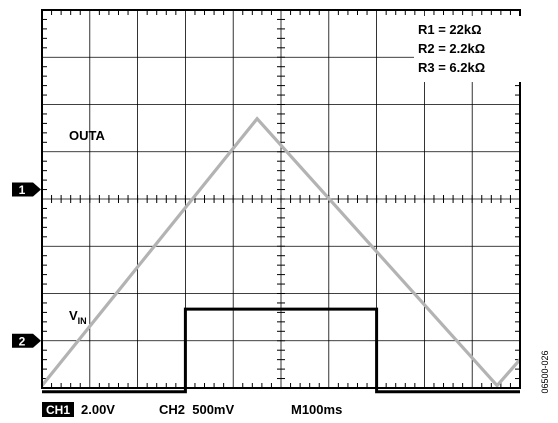 This screenshot has width=558, height=423. I want to click on figure-id: 06500-026, so click(545, 371).